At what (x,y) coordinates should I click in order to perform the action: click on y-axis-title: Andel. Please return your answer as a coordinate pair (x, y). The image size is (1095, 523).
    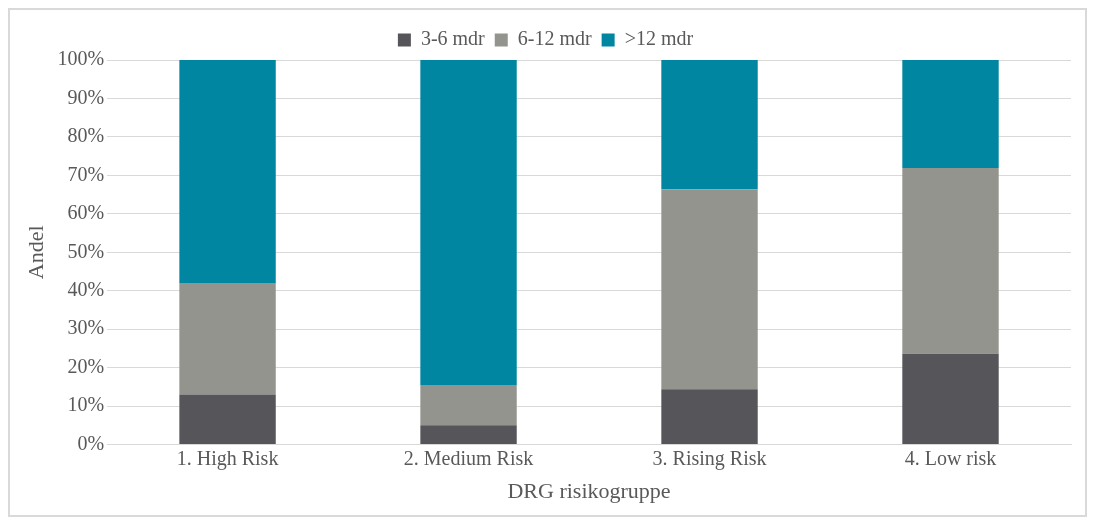
    Looking at the image, I should click on (35, 252).